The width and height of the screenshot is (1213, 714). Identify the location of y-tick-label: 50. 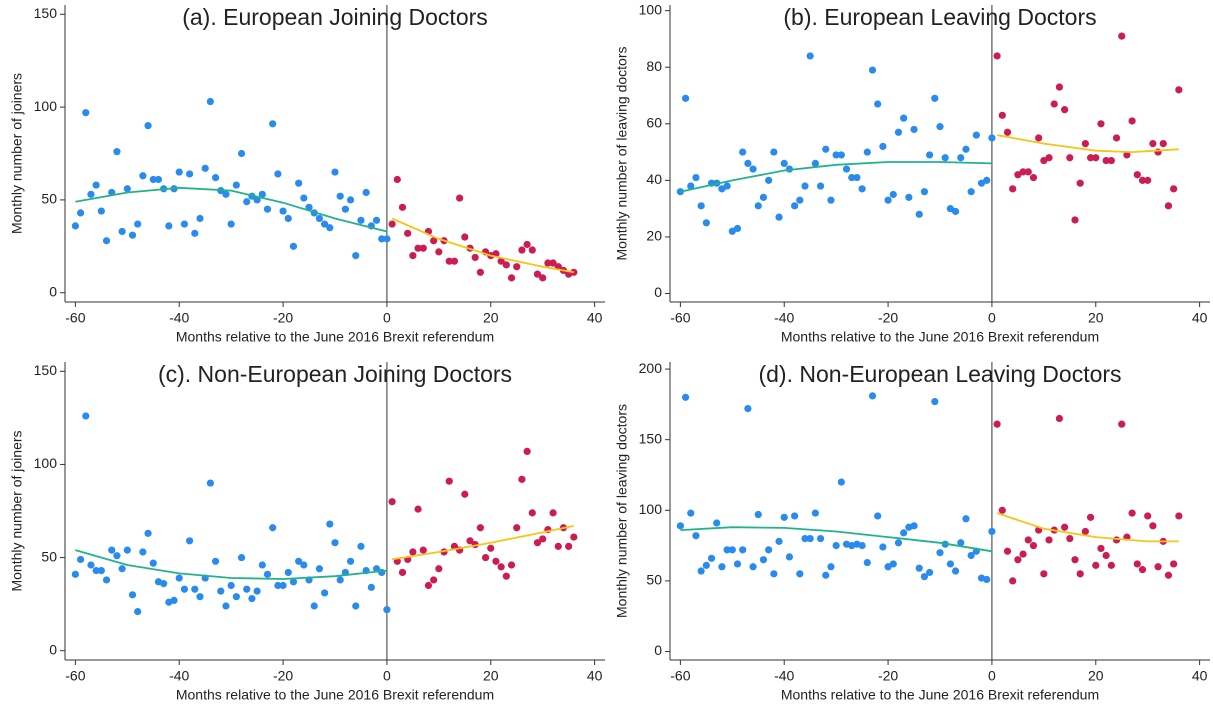
(49, 199).